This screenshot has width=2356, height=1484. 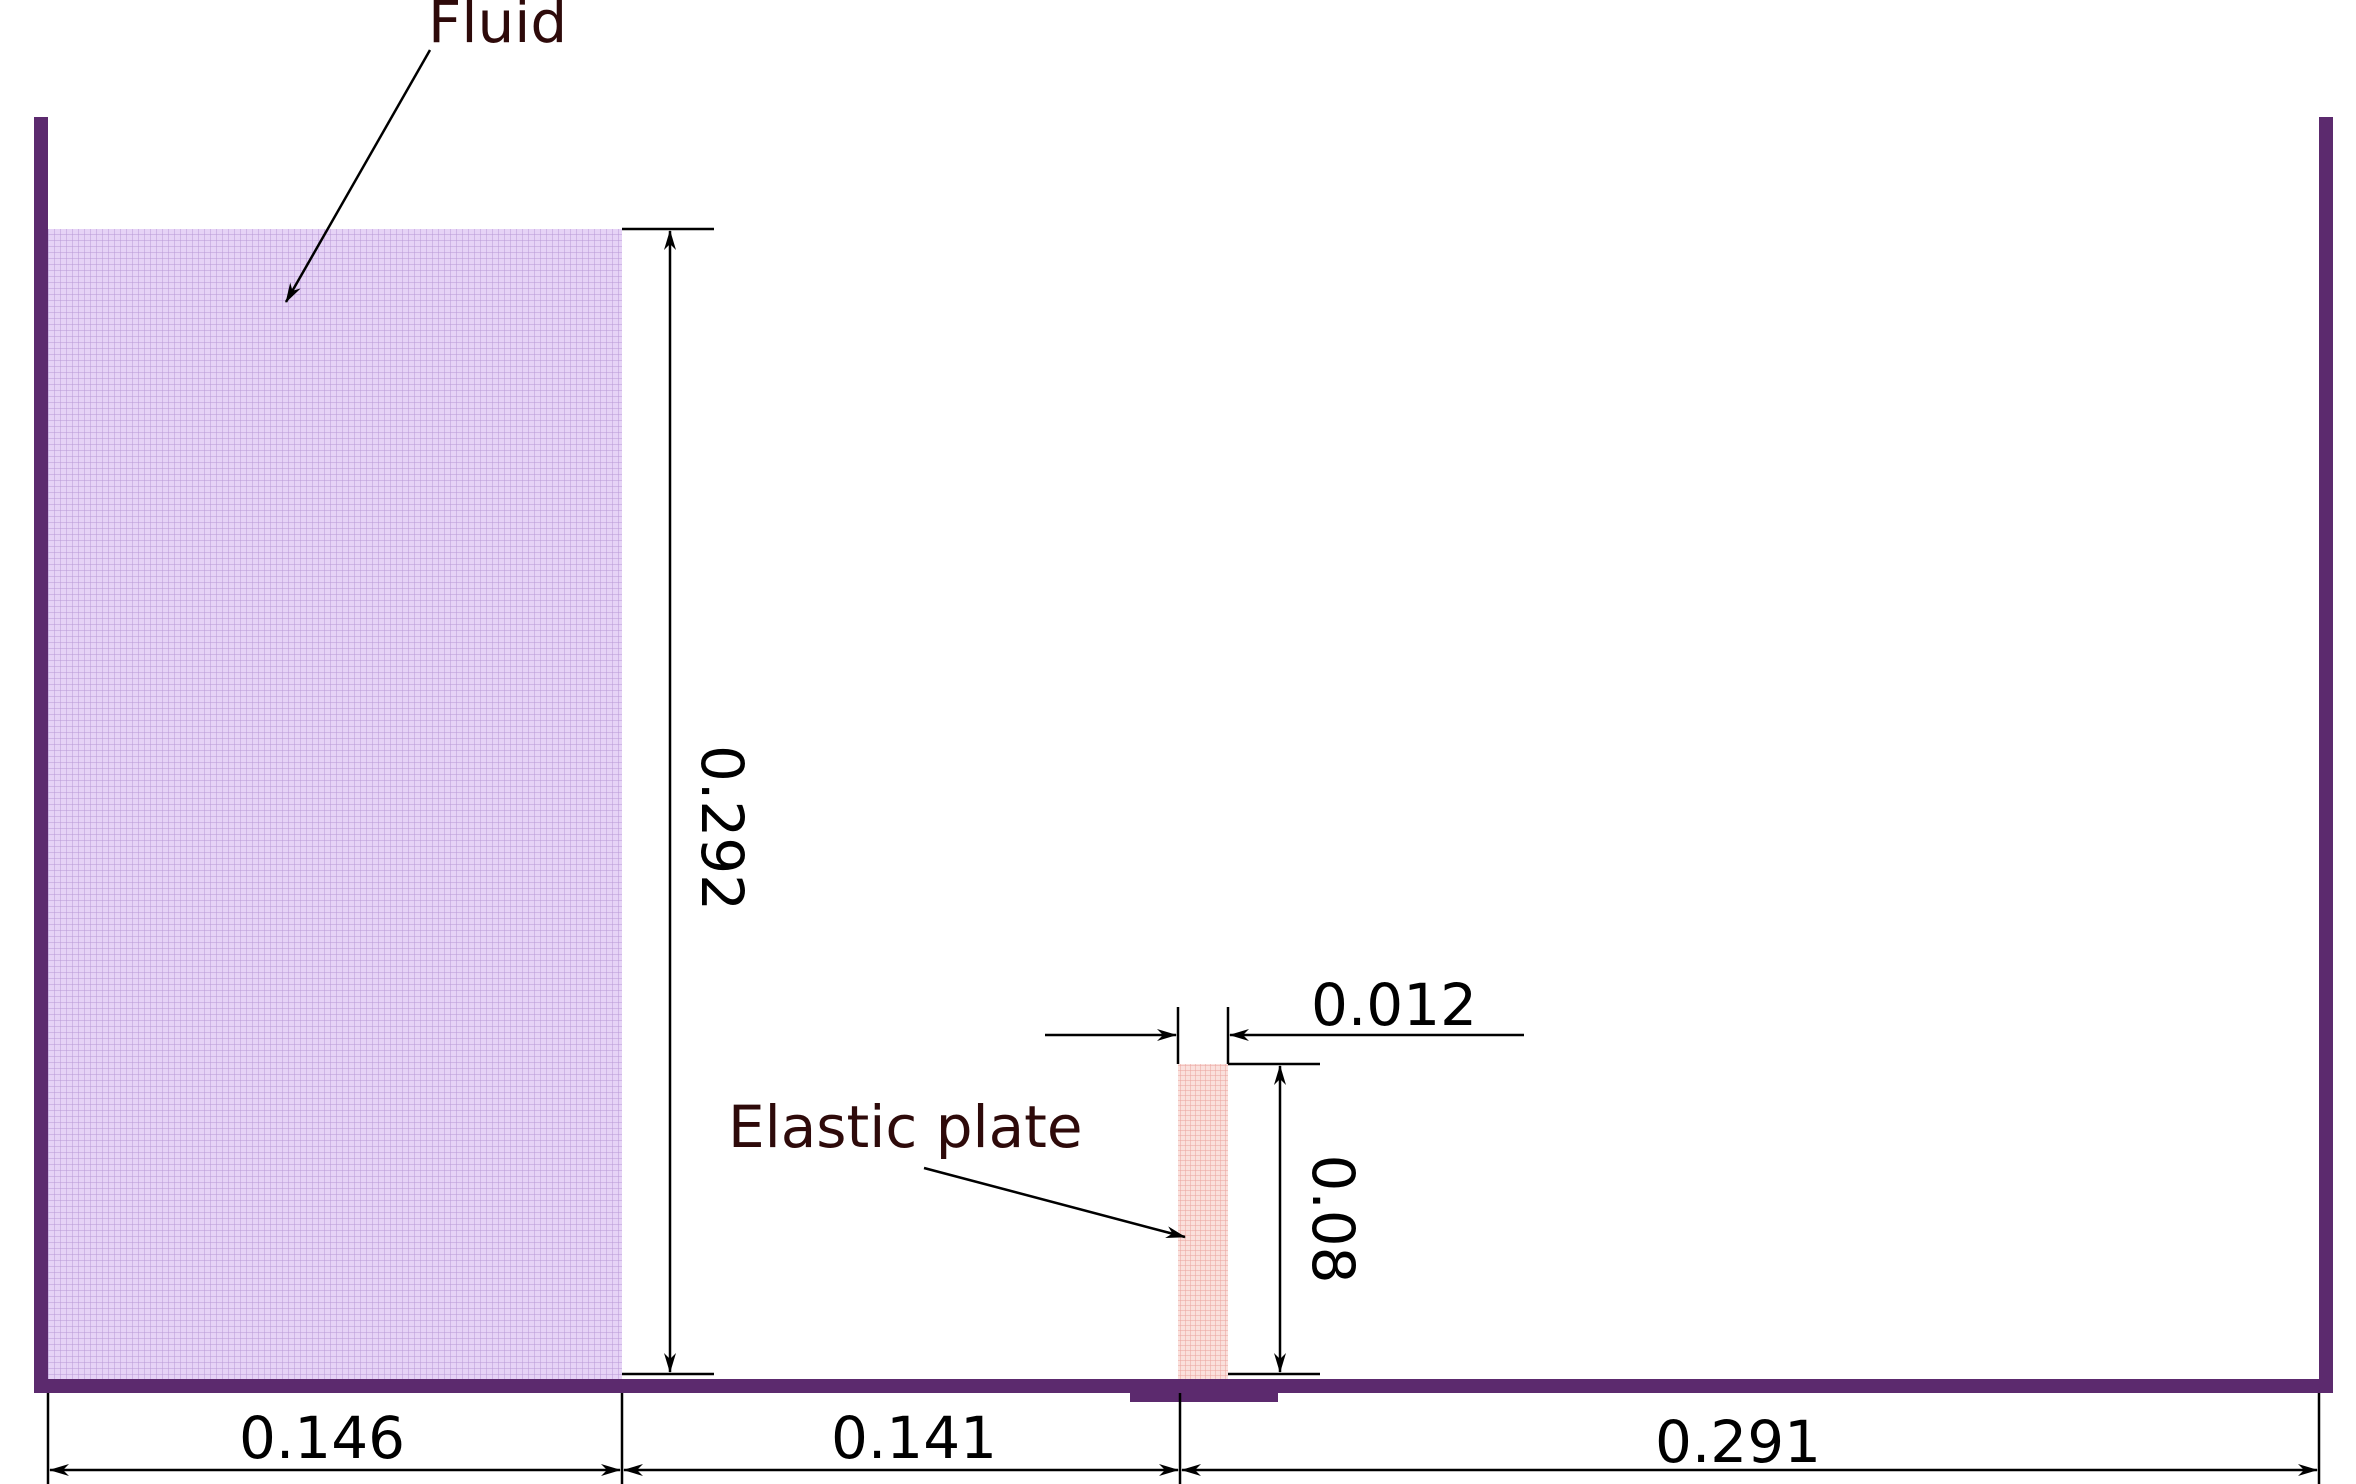 I want to click on bottom-dimensions: 0.146 0.141 0.291, so click(x=1183, y=1438).